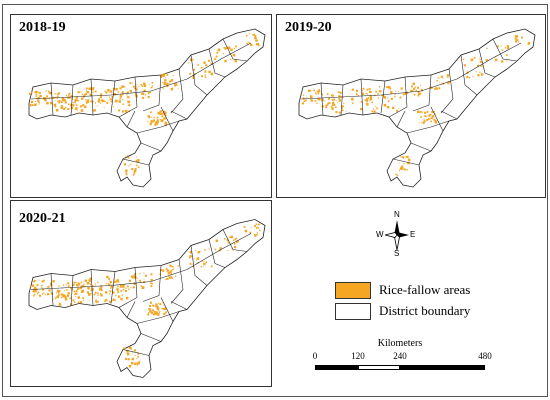 Image resolution: width=550 pixels, height=400 pixels. I want to click on scale-title: Kilometers, so click(400, 343).